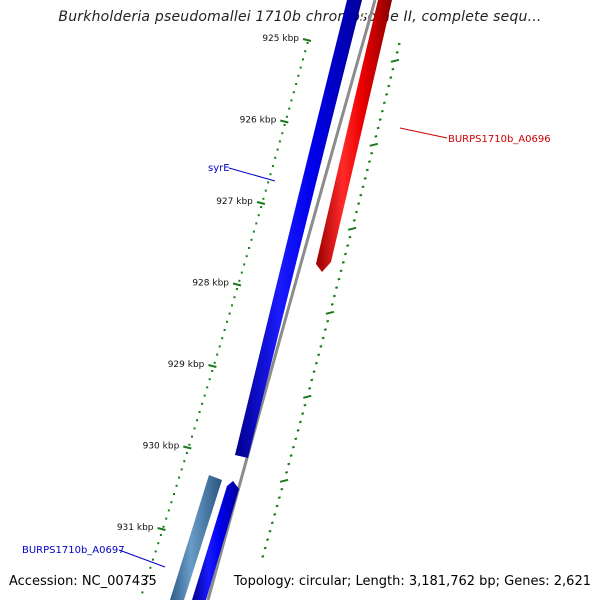 Image resolution: width=600 pixels, height=600 pixels. What do you see at coordinates (219, 168) in the screenshot?
I see `gene-label-syrE: syrE` at bounding box center [219, 168].